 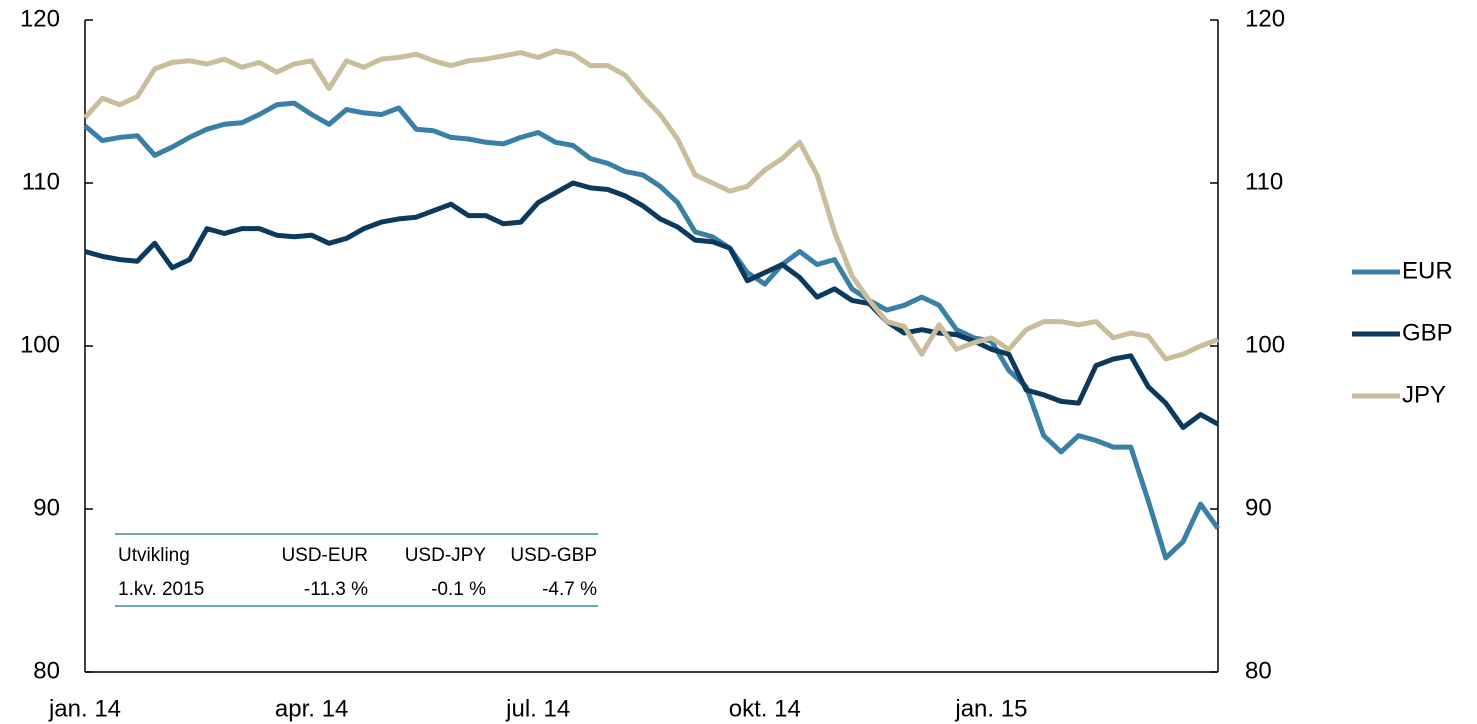 What do you see at coordinates (537, 708) in the screenshot?
I see `x-tick-label: jul. 14` at bounding box center [537, 708].